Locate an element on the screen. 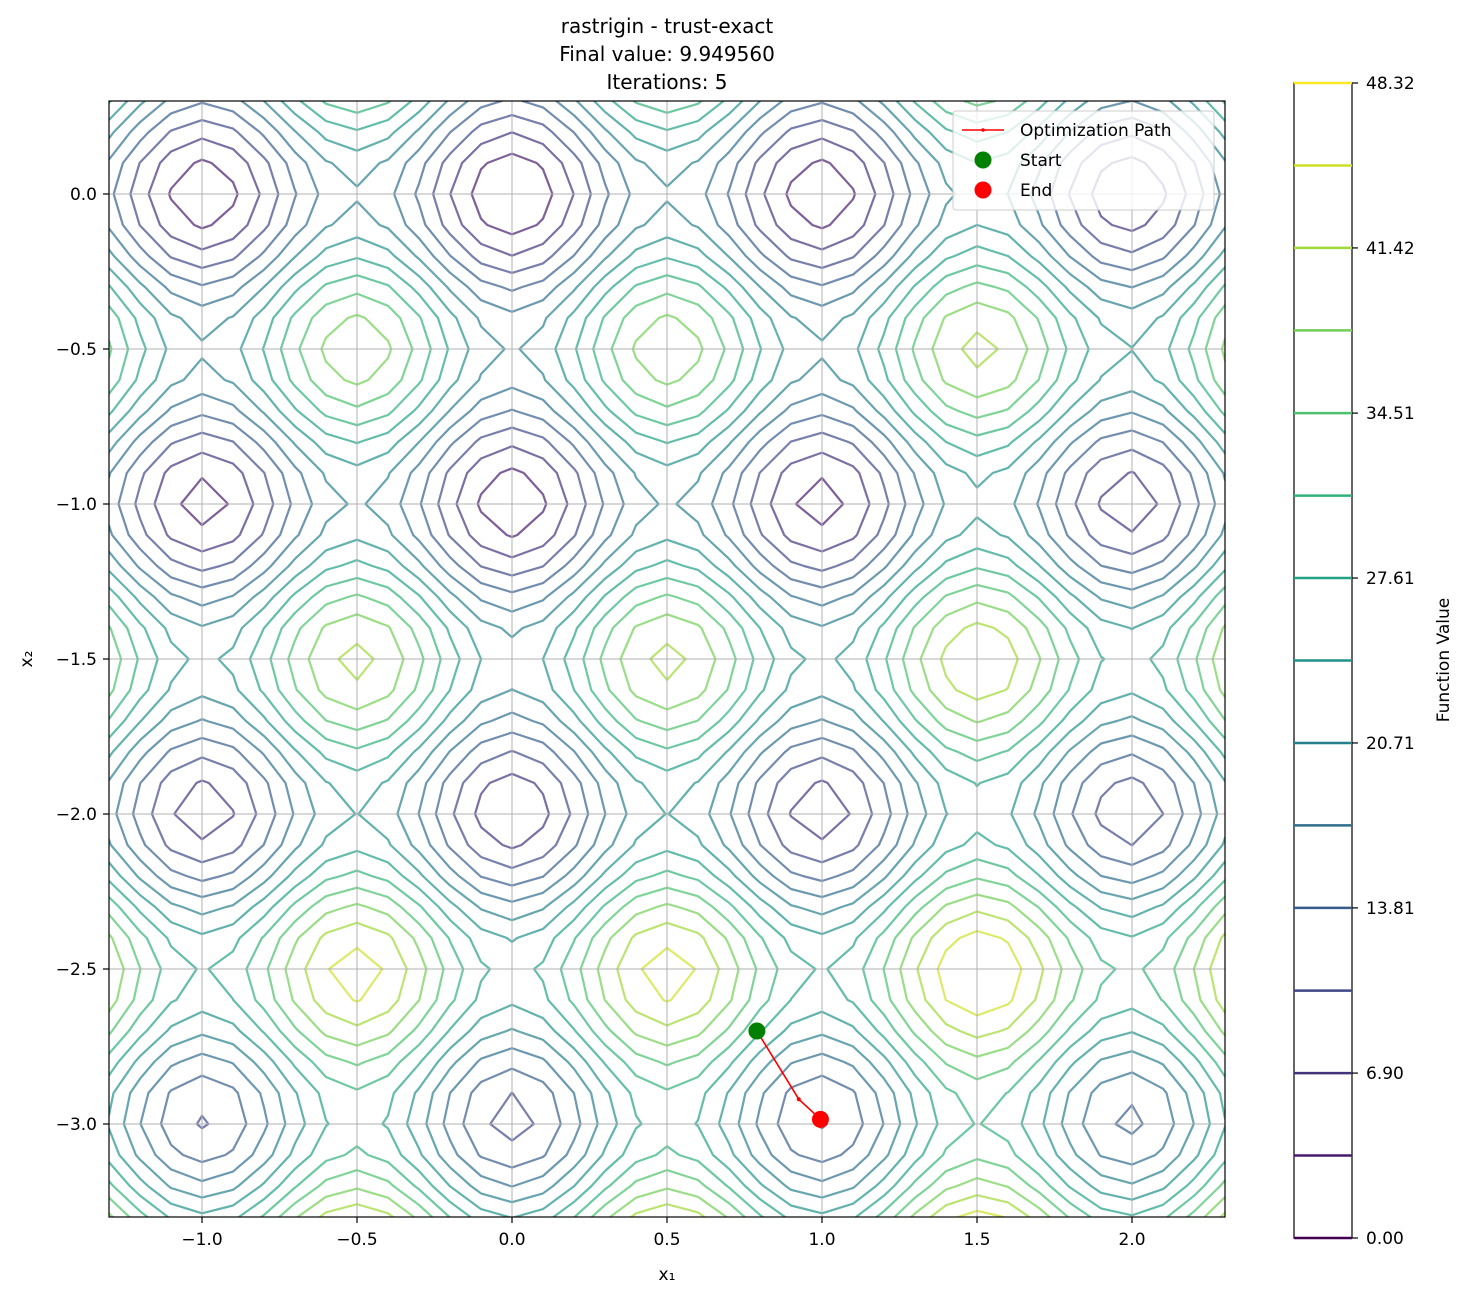 This screenshot has height=1296, width=1469. optimization-path-layer is located at coordinates (788, 1075).